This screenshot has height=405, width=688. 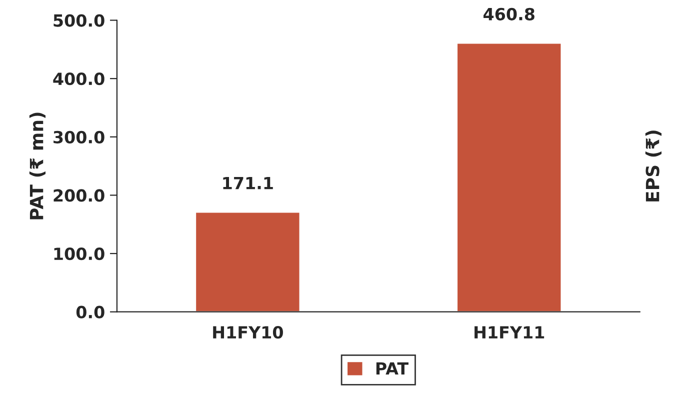 What do you see at coordinates (248, 332) in the screenshot?
I see `x-tick-label: H1FY10` at bounding box center [248, 332].